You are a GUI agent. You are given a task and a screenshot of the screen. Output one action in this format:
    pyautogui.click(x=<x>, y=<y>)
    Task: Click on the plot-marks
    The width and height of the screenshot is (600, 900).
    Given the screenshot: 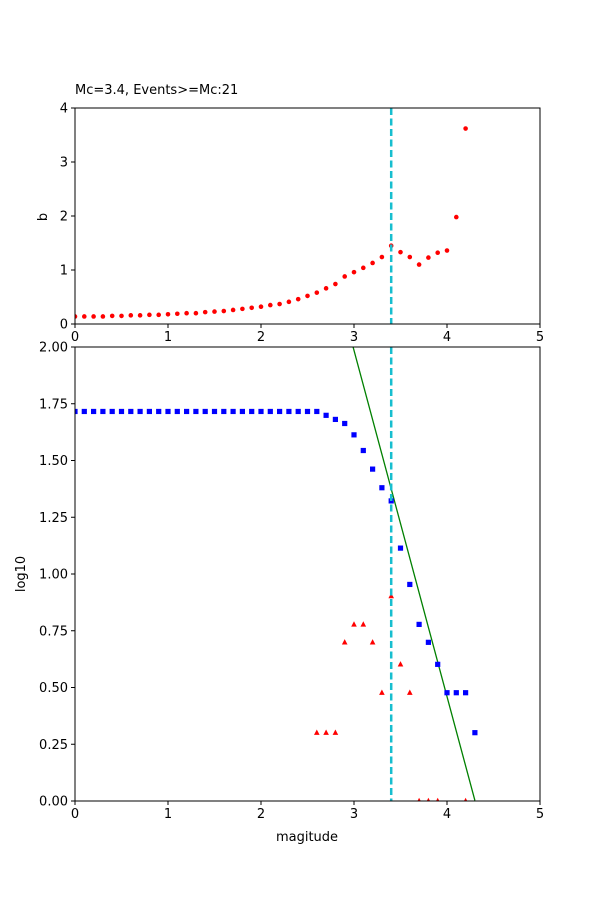 What is the action you would take?
    pyautogui.click(x=271, y=222)
    